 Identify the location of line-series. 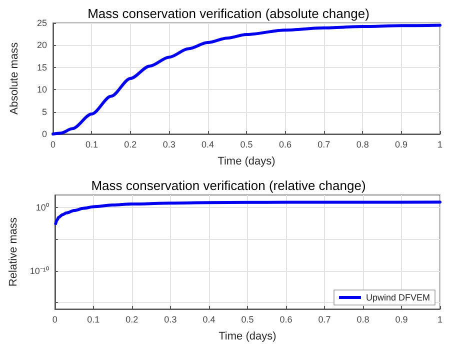
(248, 213).